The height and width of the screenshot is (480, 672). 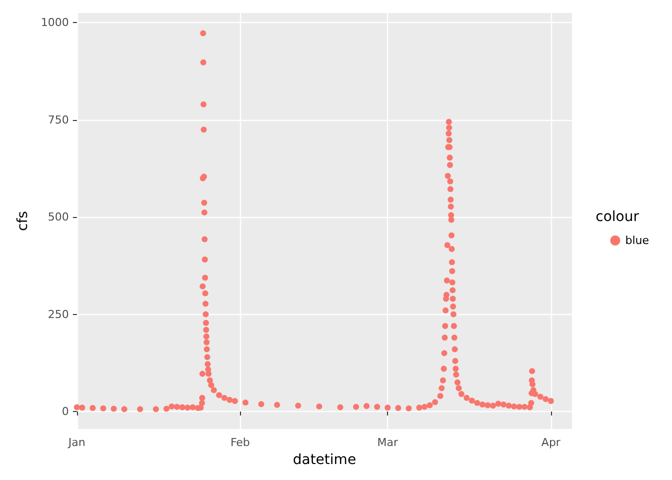 I want to click on legend-label: blue, so click(x=637, y=240).